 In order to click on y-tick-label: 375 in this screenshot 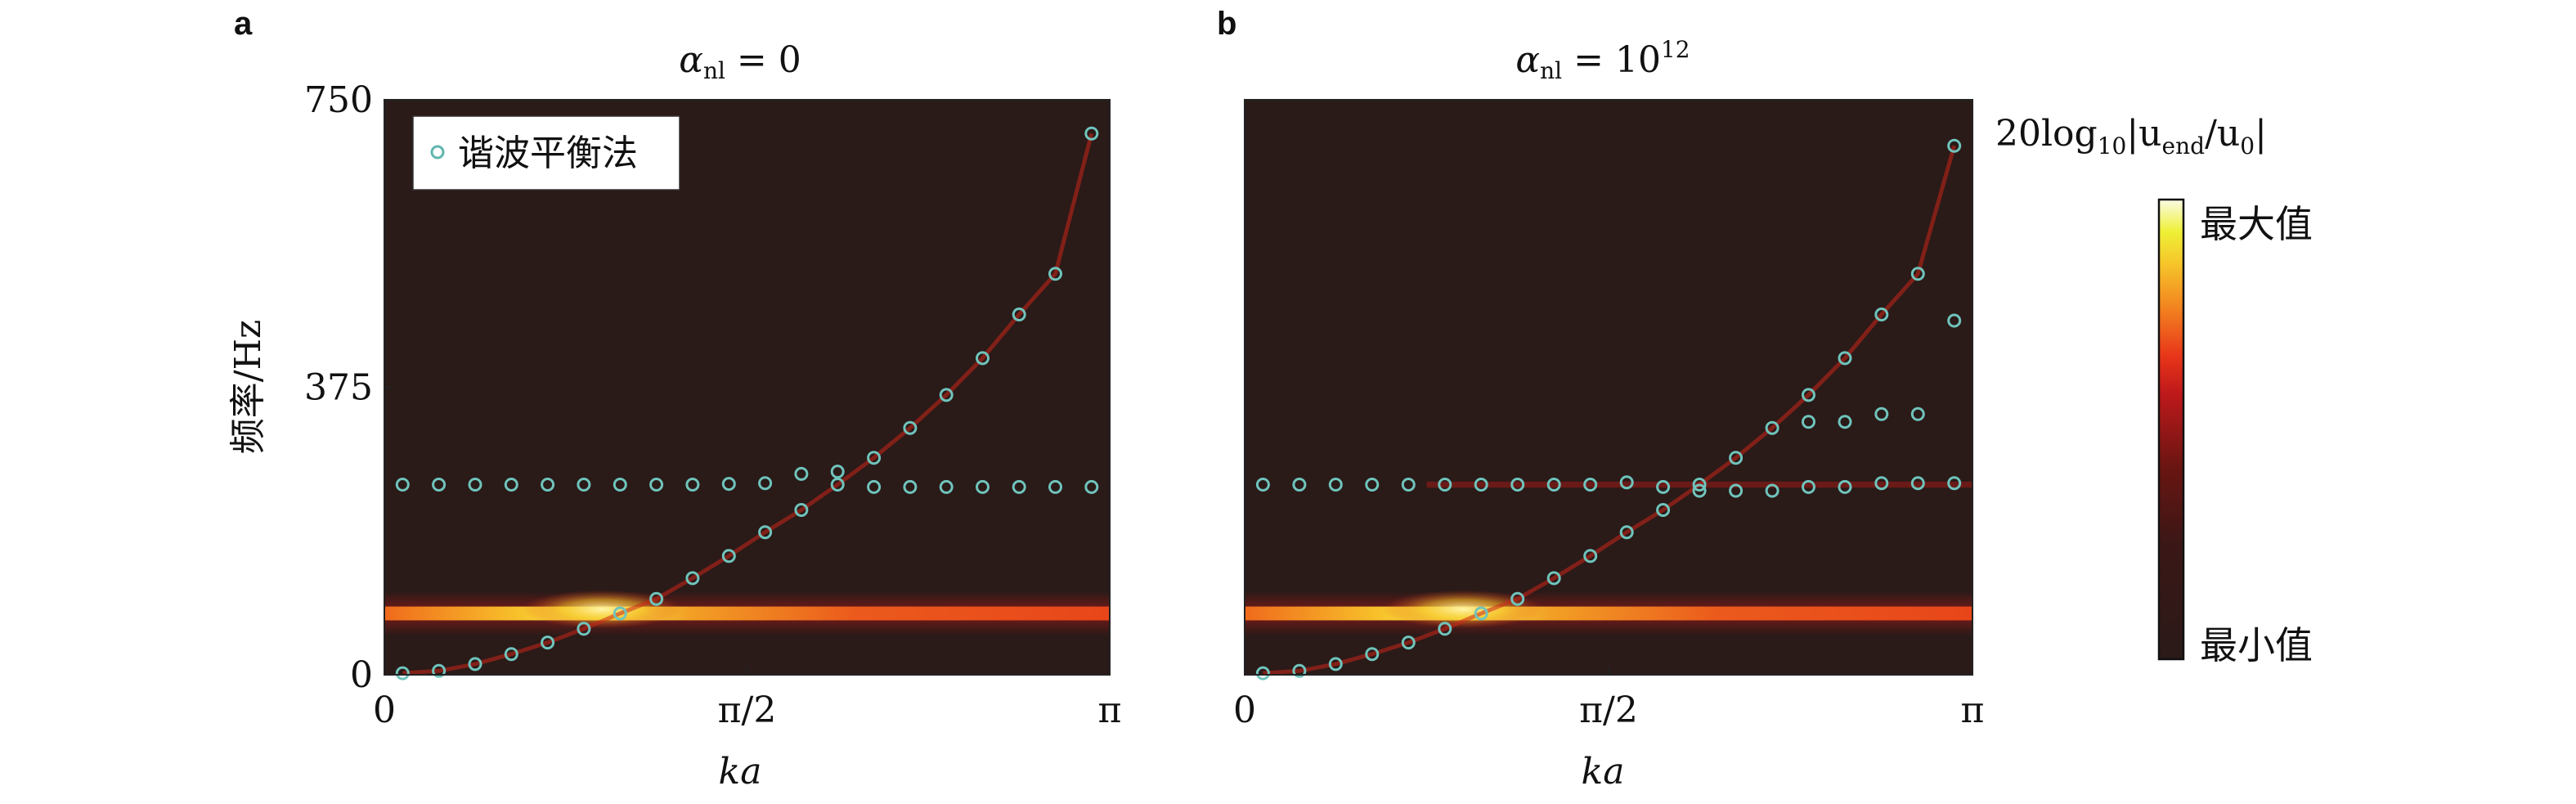, I will do `click(339, 388)`.